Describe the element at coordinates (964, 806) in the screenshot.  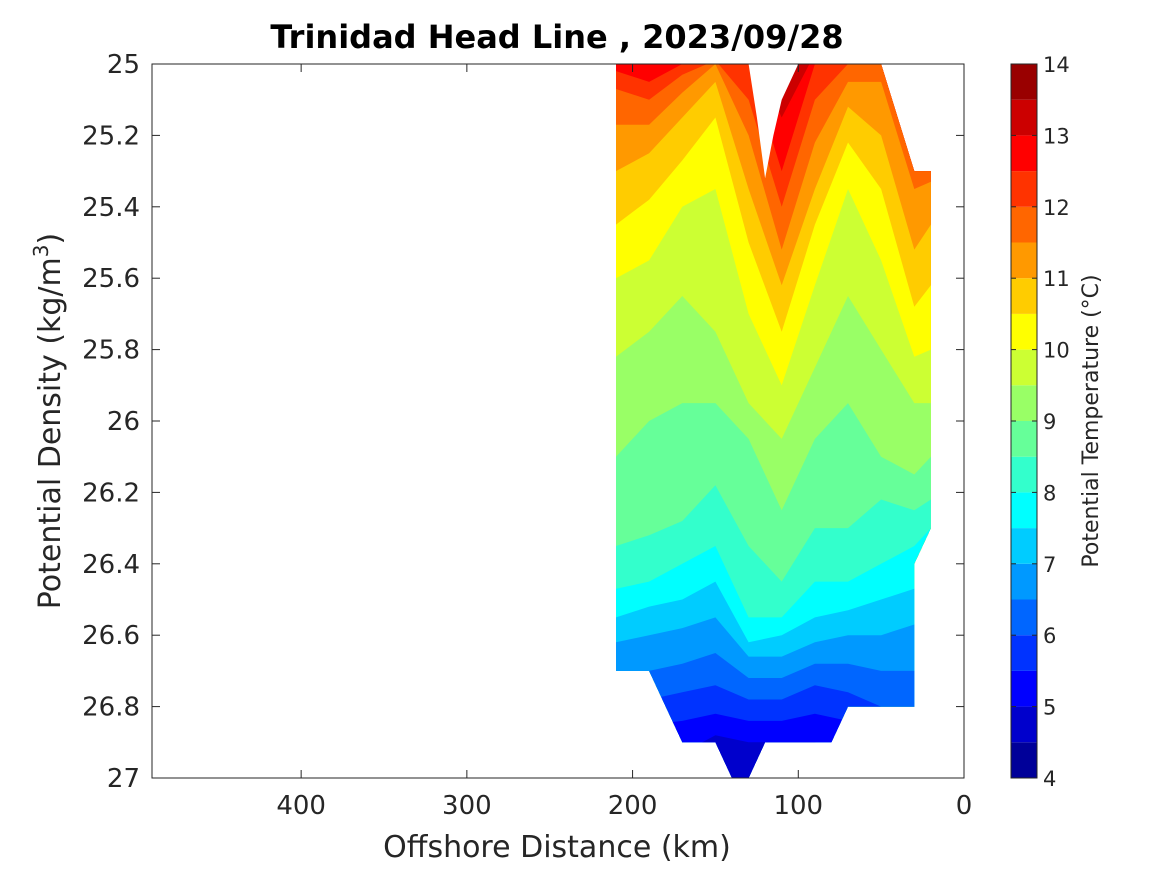
I see `x-tick-label: 0` at that location.